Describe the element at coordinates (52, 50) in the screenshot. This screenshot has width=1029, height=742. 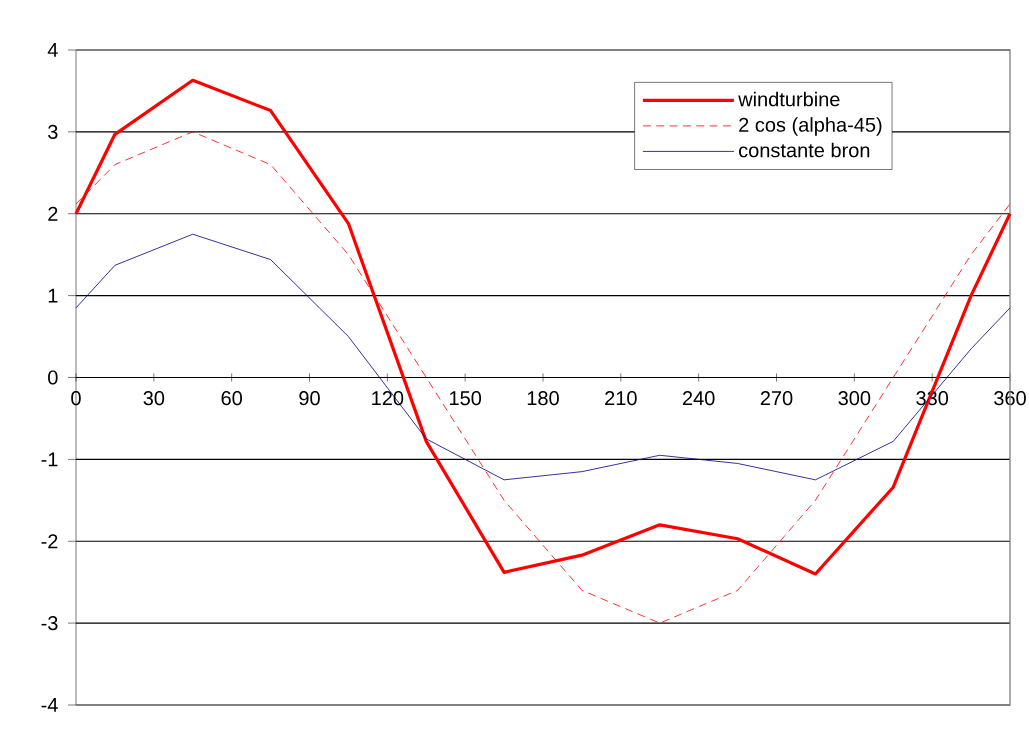
I see `y-tick-label: 4` at that location.